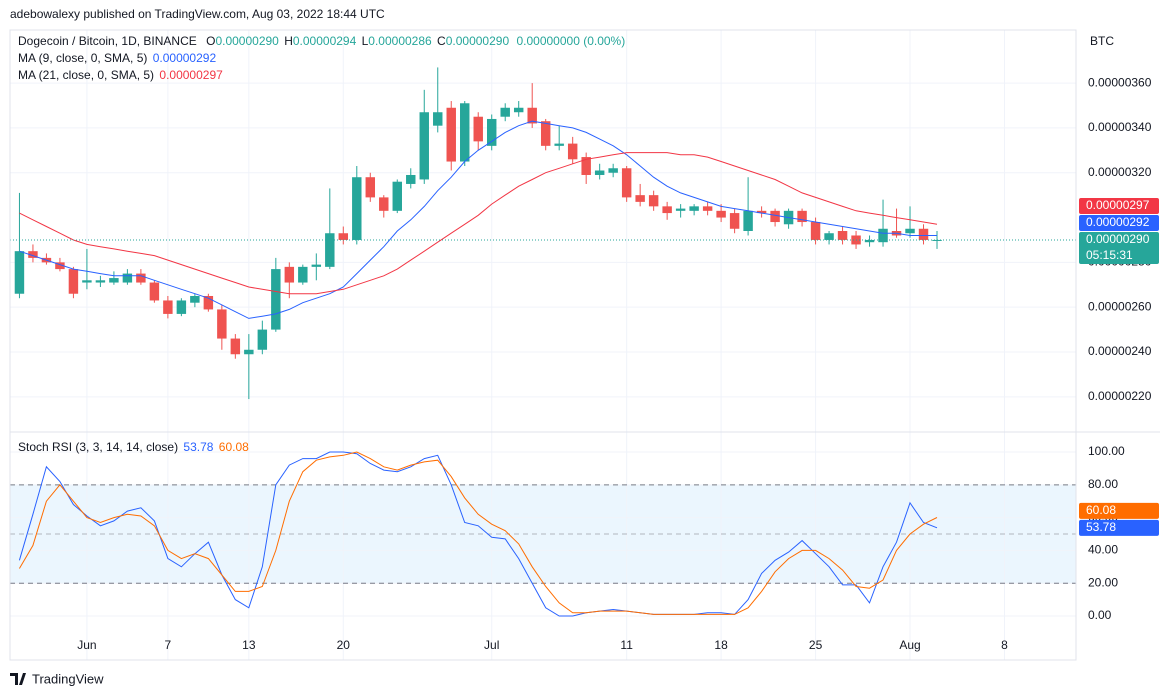 This screenshot has height=697, width=1173. I want to click on x-tick-label: 18, so click(721, 645).